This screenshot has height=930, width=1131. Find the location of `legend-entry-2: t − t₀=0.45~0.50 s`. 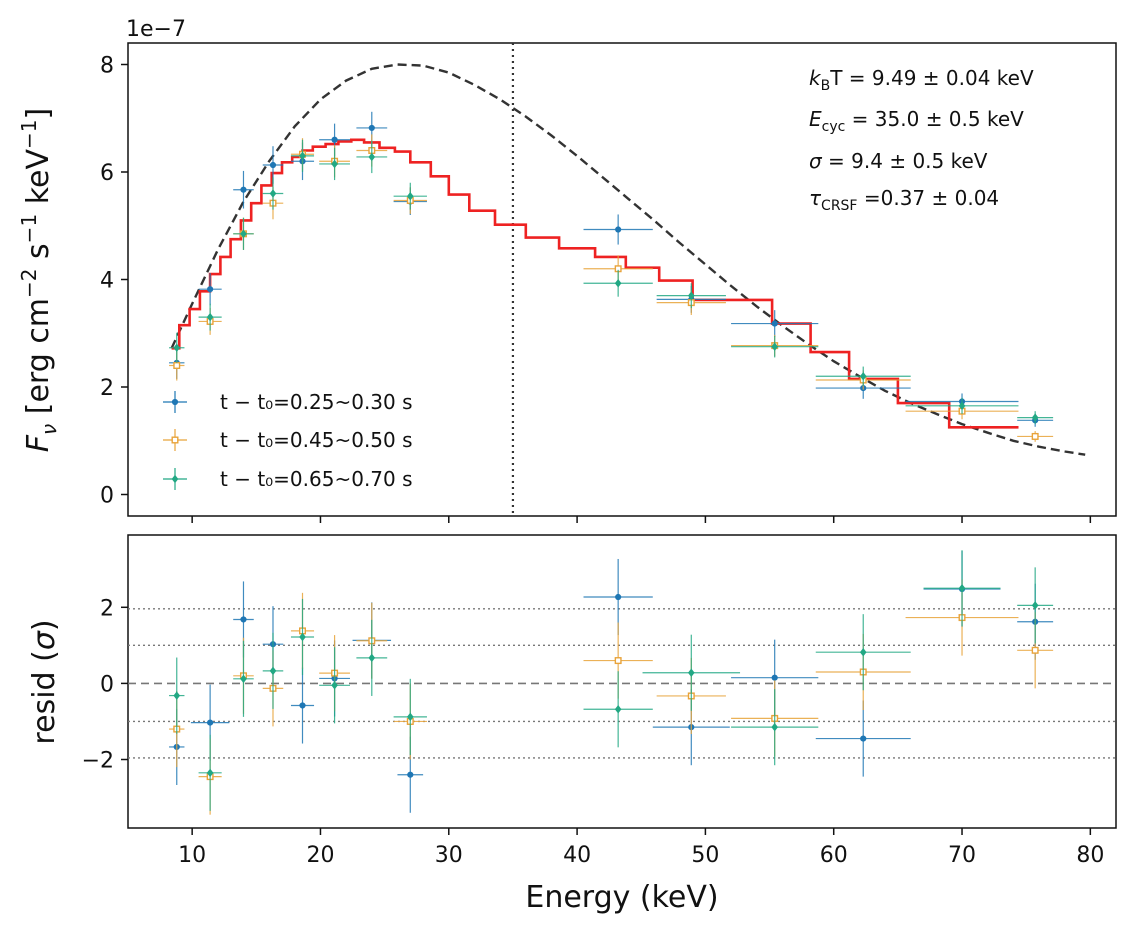

legend-entry-2: t − t₀=0.45~0.50 s is located at coordinates (288, 440).